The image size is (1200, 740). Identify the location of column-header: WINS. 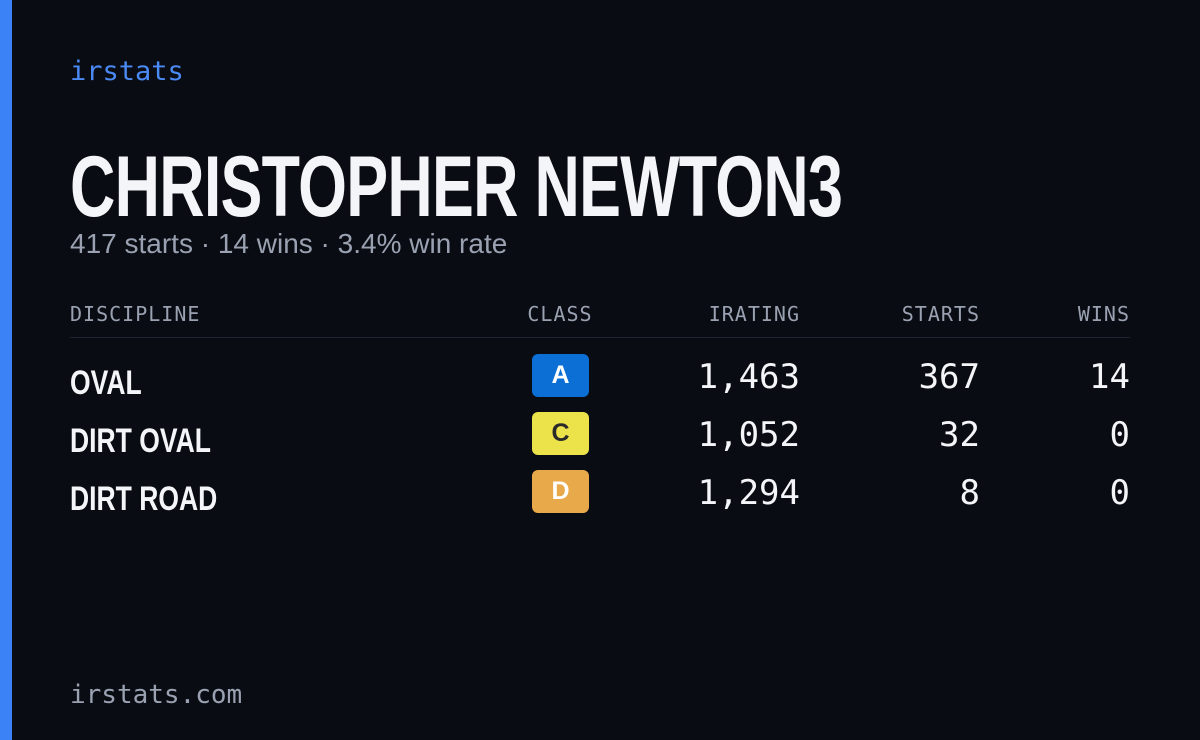
(1103, 314).